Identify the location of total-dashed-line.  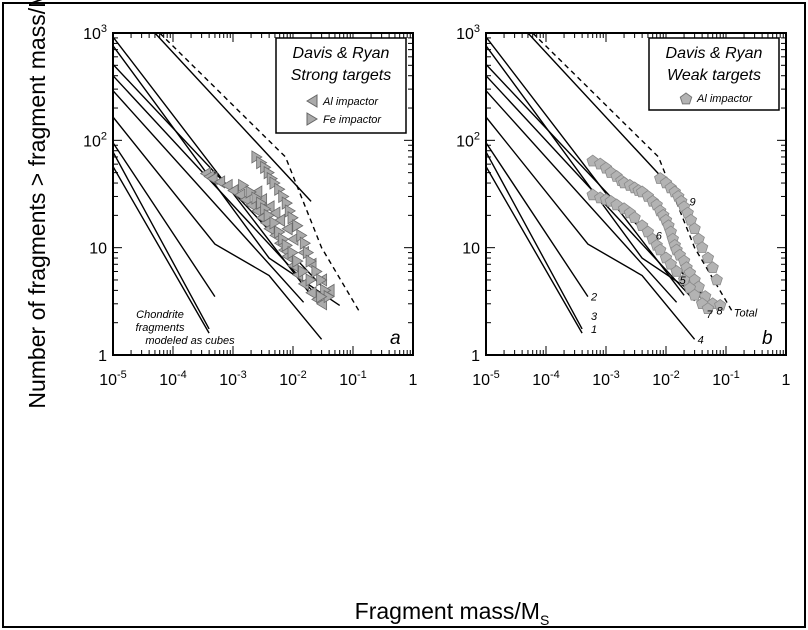
(260, 172).